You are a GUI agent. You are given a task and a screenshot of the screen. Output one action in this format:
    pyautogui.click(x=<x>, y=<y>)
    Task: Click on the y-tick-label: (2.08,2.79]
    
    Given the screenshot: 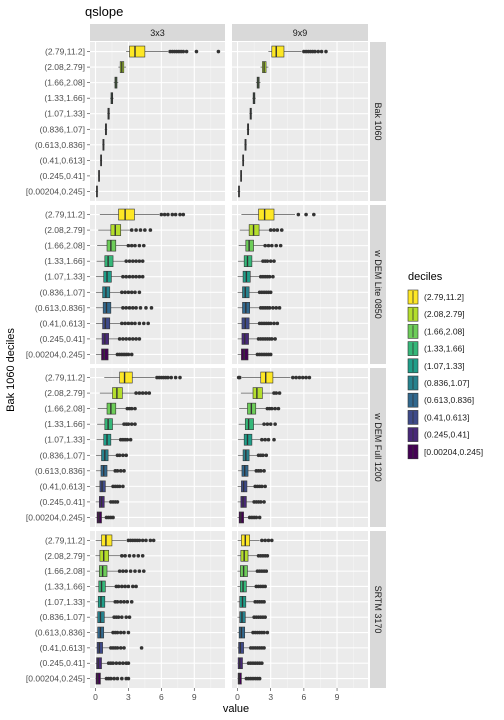 What is the action you would take?
    pyautogui.click(x=64, y=556)
    